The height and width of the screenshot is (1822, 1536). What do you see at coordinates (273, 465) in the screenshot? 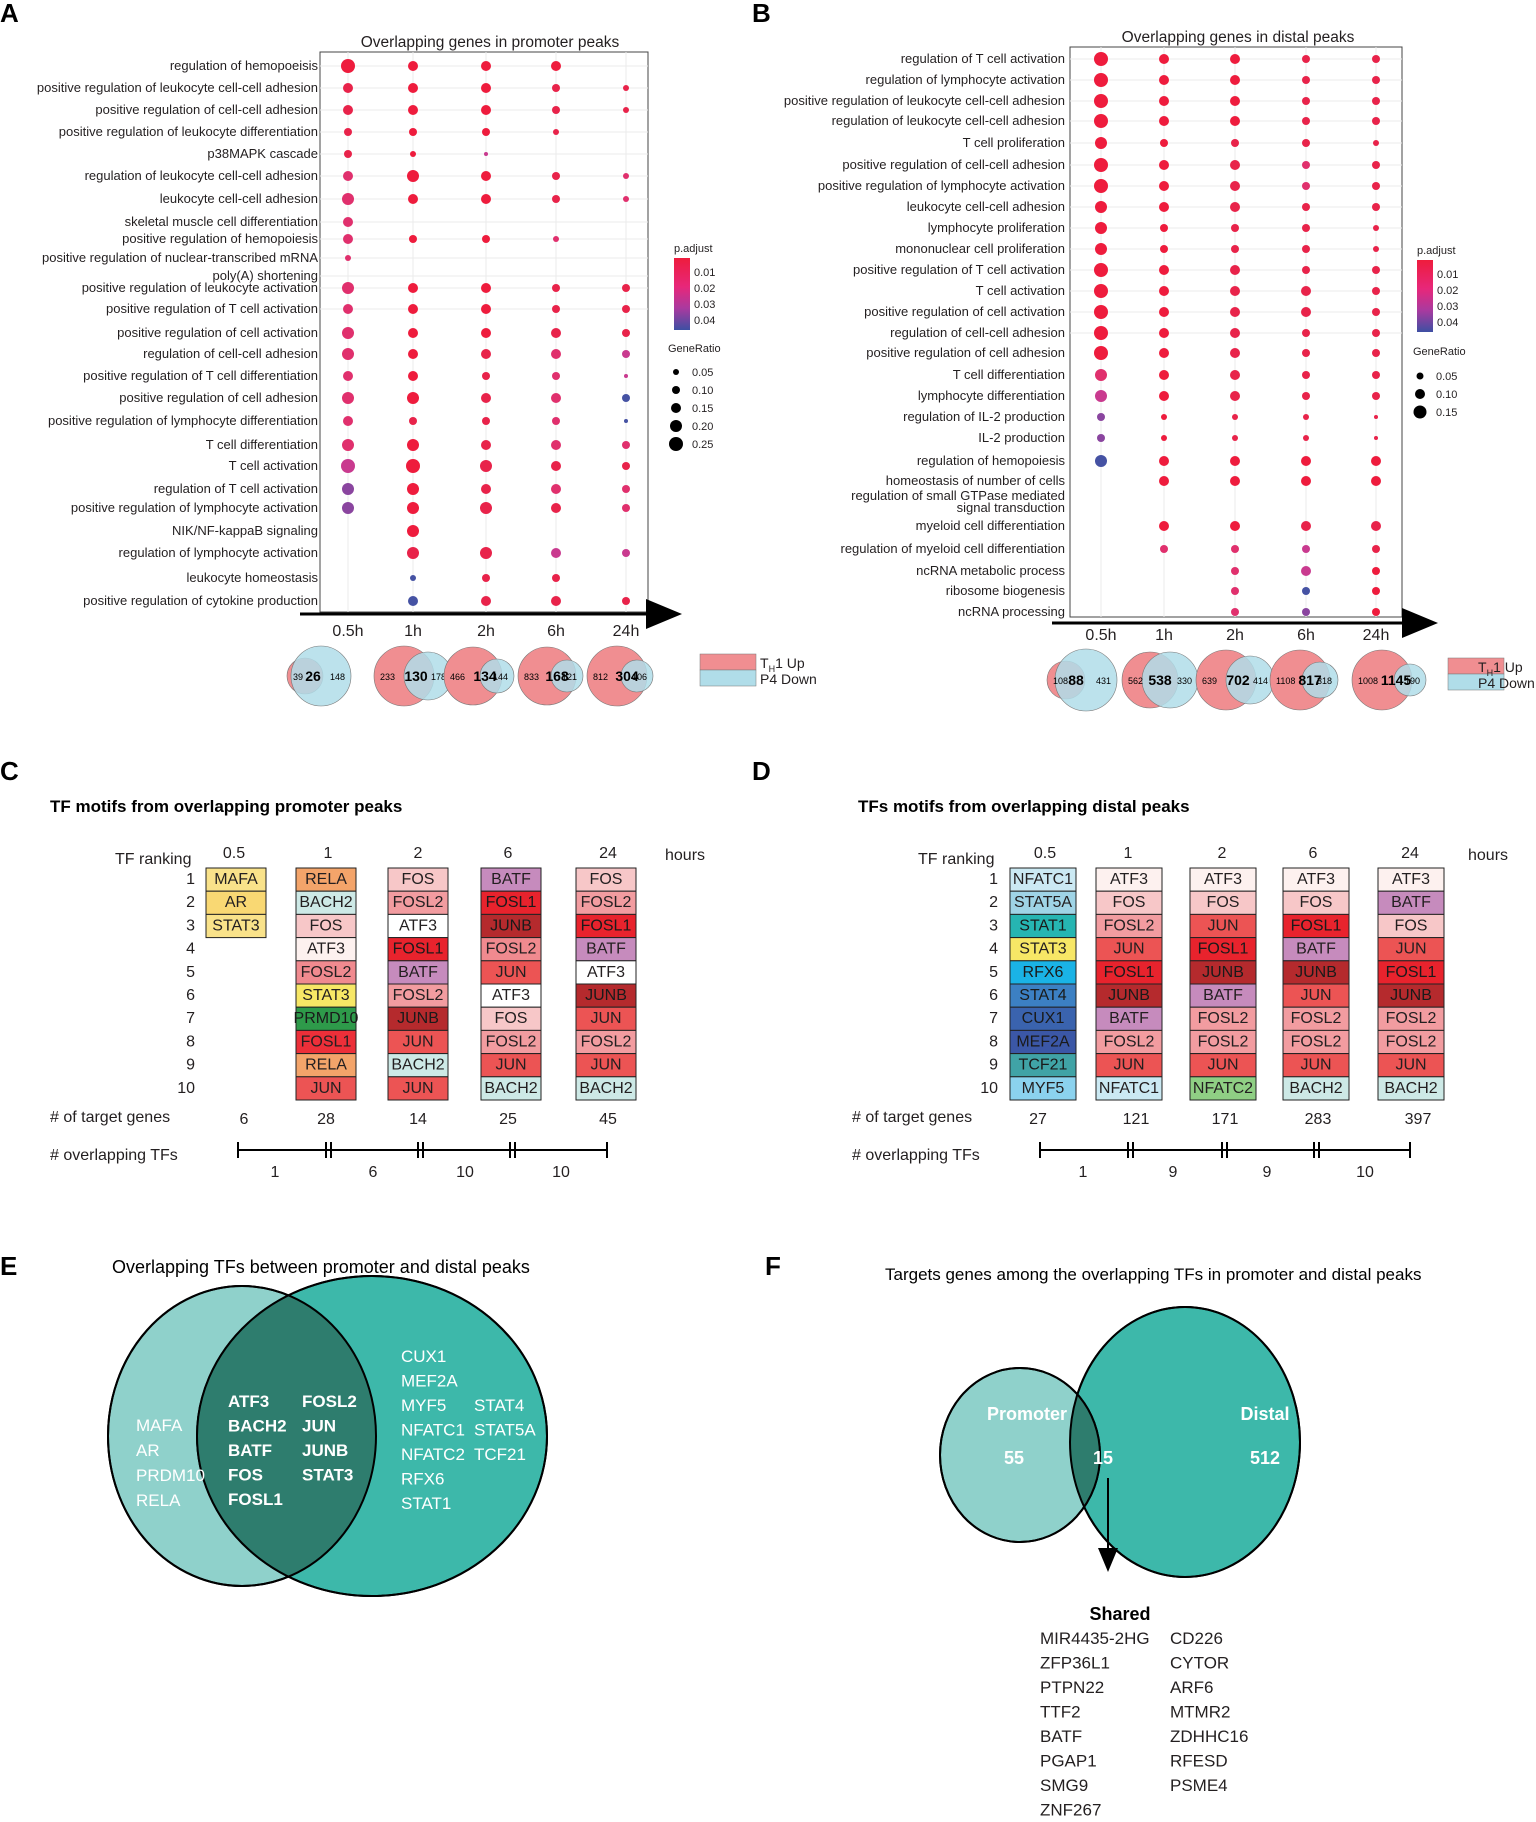
I see `go-term-label: T cell activation` at bounding box center [273, 465].